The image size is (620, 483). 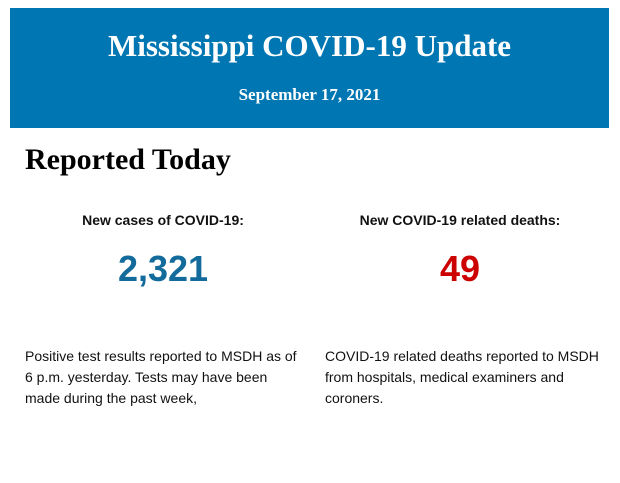 What do you see at coordinates (309, 94) in the screenshot?
I see `report-date: September 17, 2021` at bounding box center [309, 94].